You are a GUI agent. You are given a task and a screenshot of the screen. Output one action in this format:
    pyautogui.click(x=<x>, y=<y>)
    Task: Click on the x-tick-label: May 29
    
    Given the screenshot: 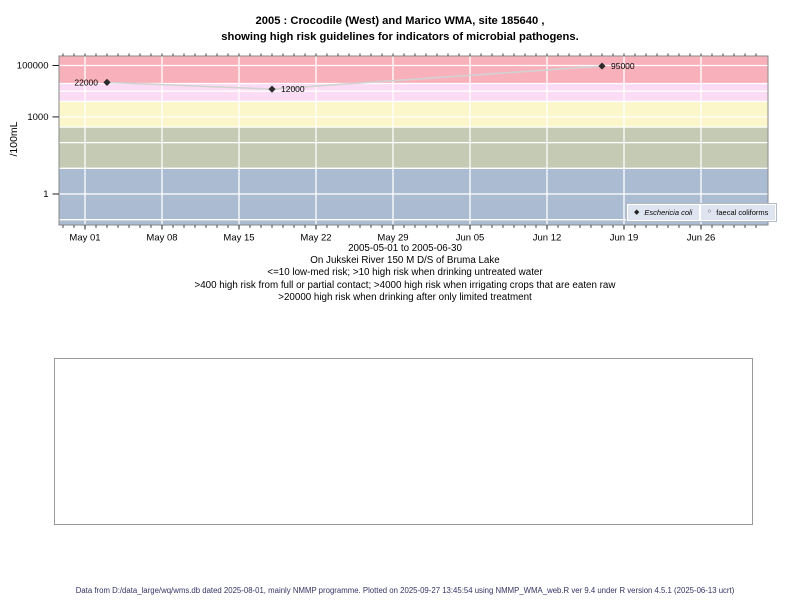 What is the action you would take?
    pyautogui.click(x=392, y=238)
    